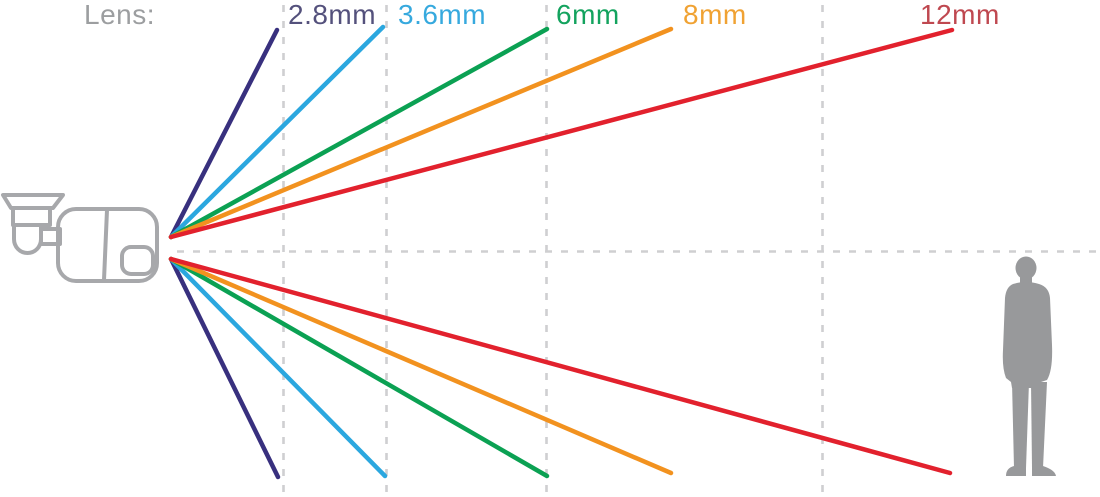  What do you see at coordinates (105, 245) in the screenshot?
I see `camera-body-divider` at bounding box center [105, 245].